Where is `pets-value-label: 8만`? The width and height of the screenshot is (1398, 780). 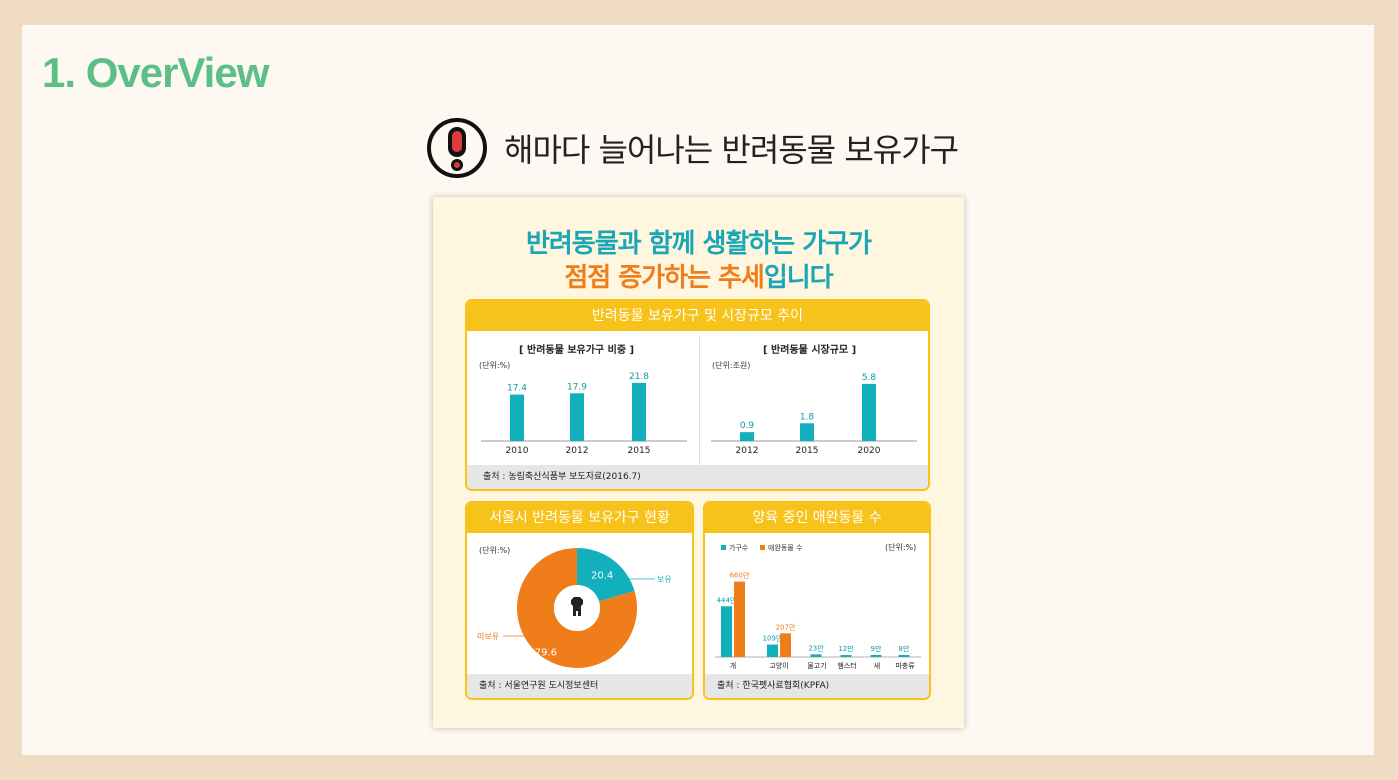
pets-value-label: 8만 is located at coordinates (904, 648).